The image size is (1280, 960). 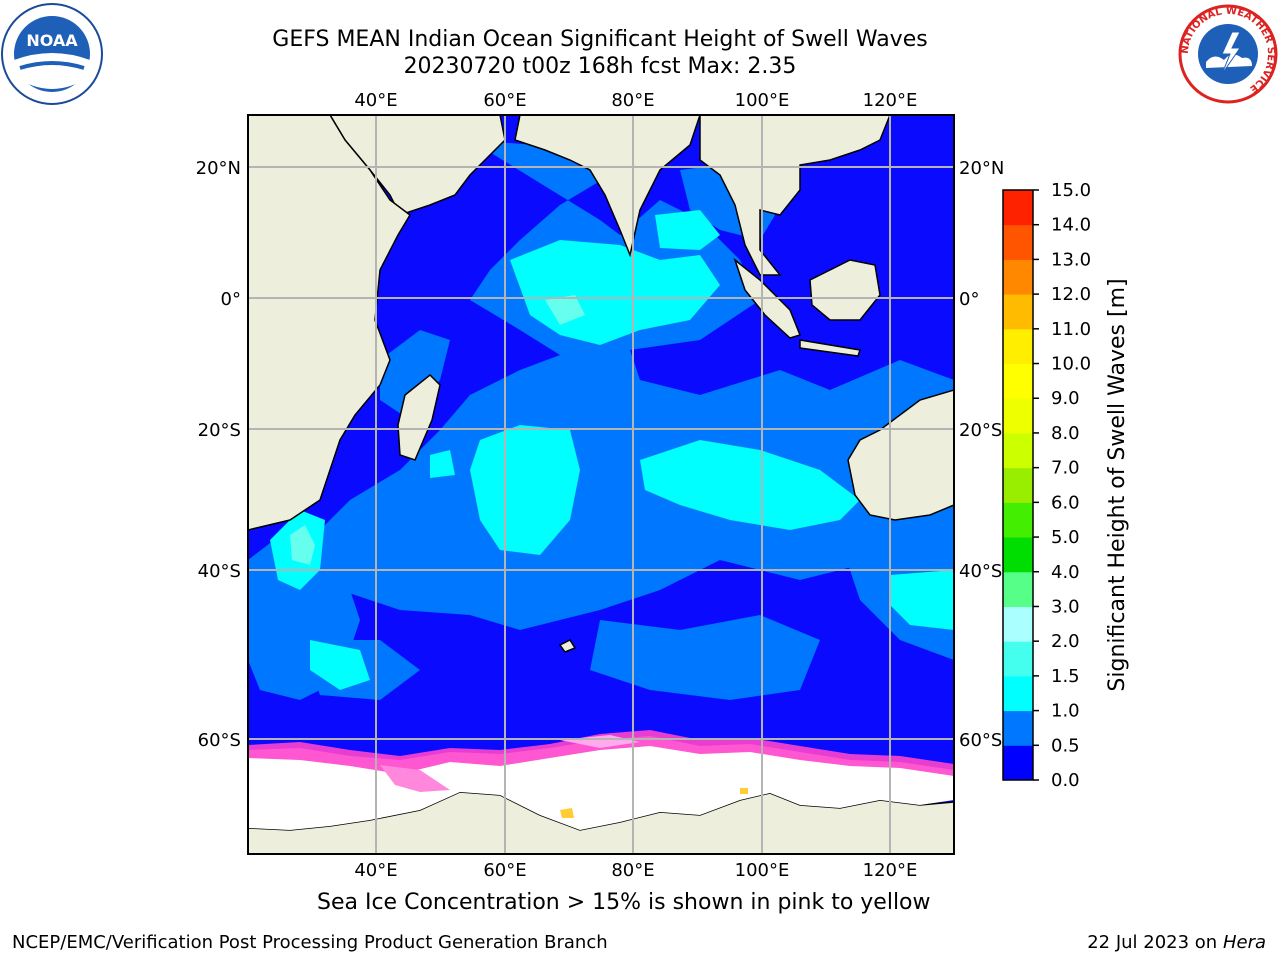 What do you see at coordinates (900, 455) in the screenshot?
I see `australia-continent` at bounding box center [900, 455].